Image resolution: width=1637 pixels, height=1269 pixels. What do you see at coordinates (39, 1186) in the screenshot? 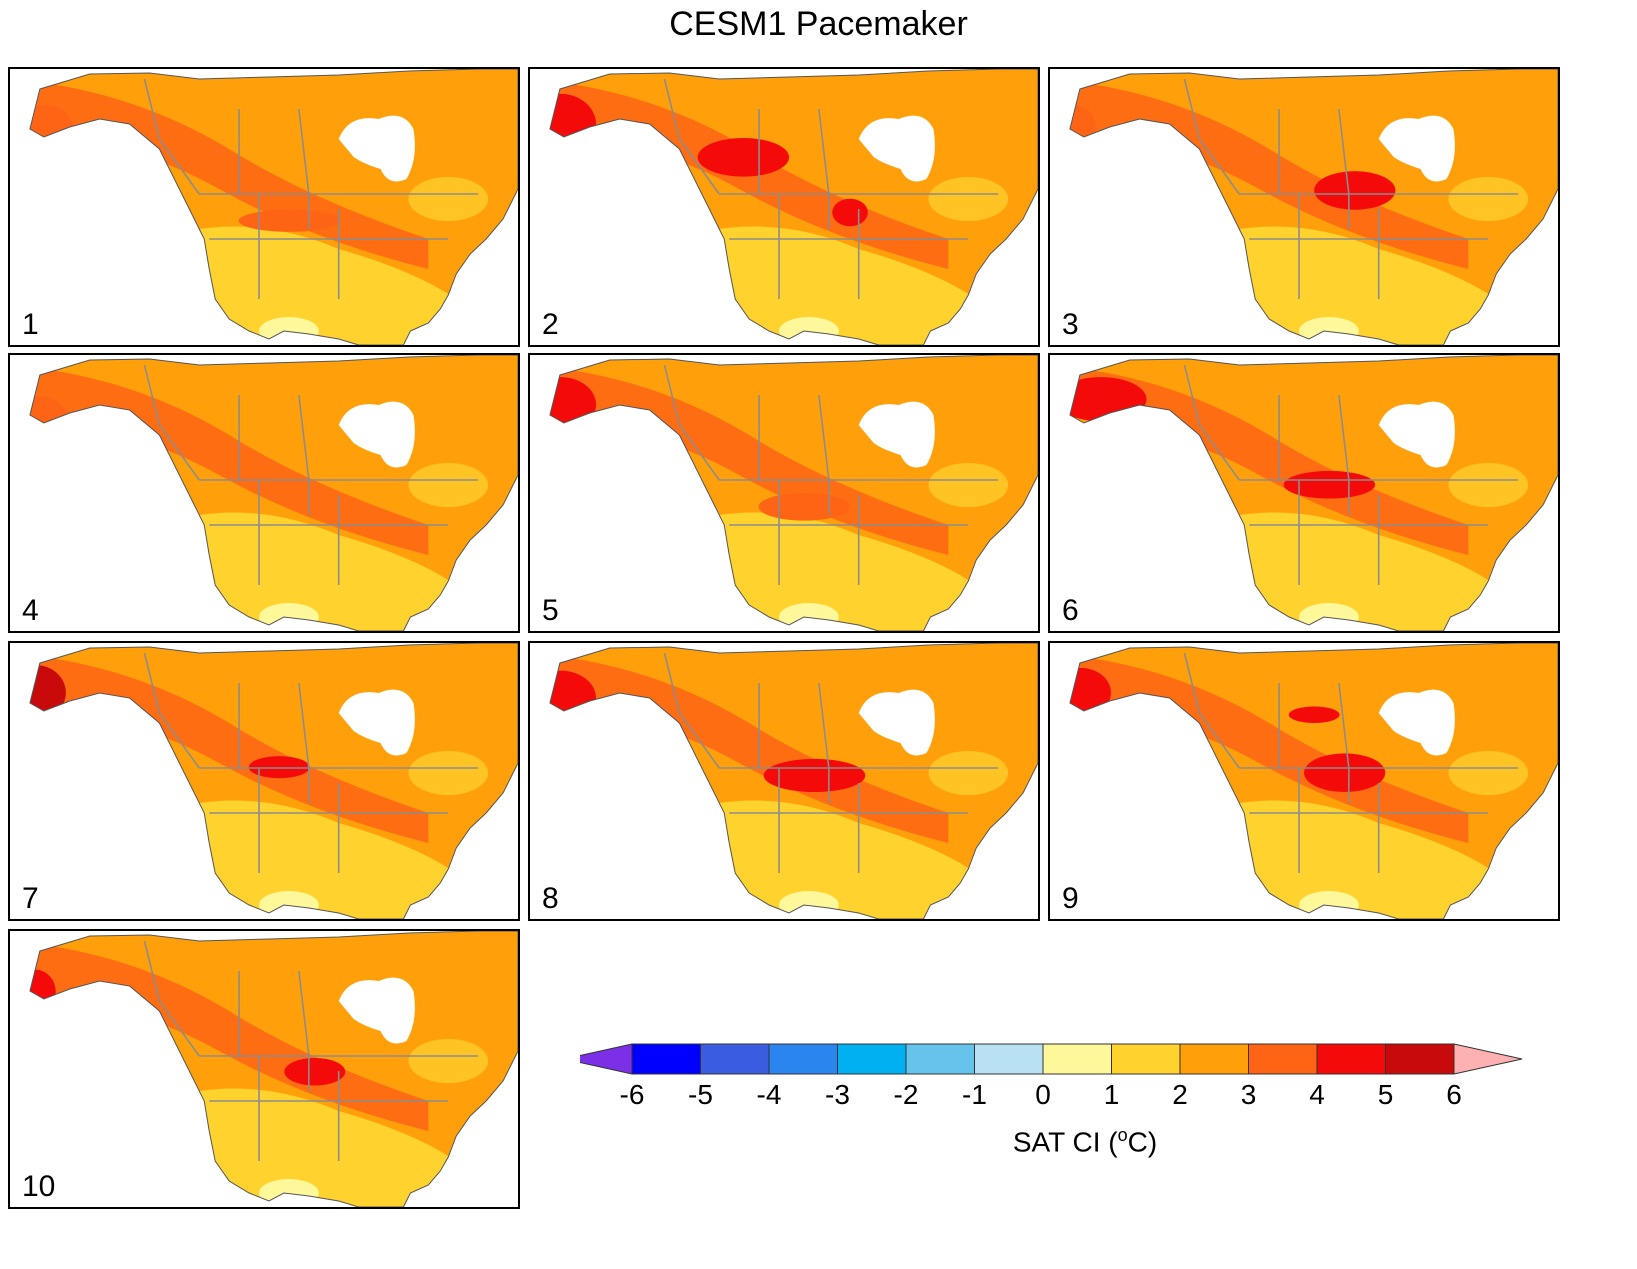
I see `panel-number-label: 10` at bounding box center [39, 1186].